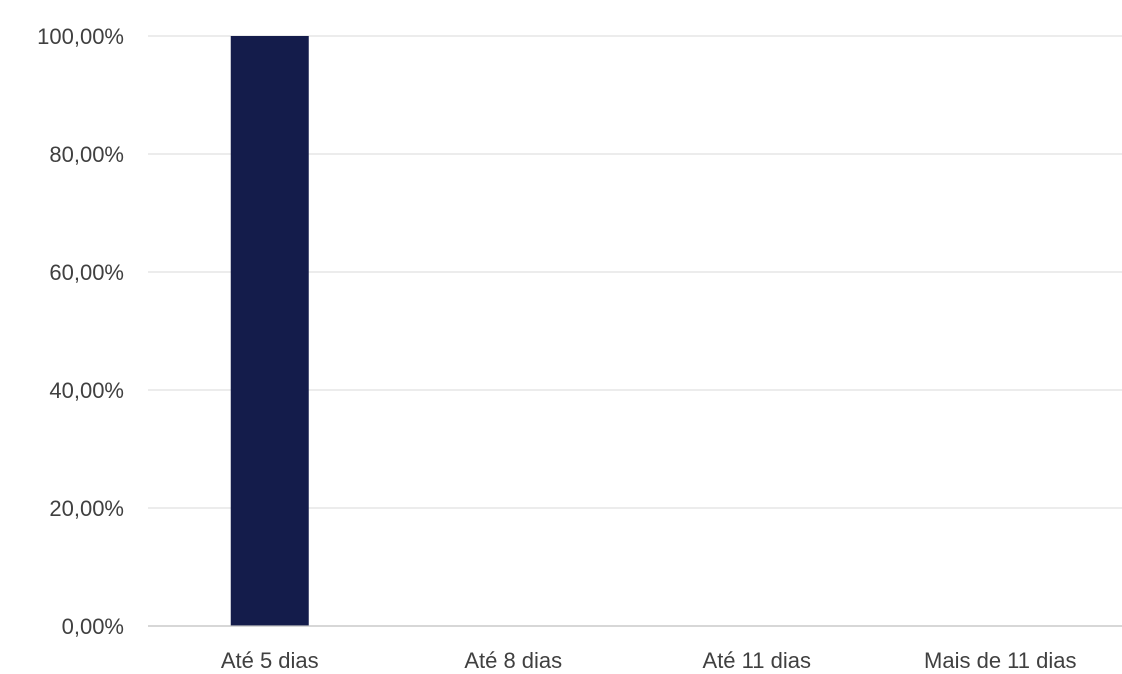 The width and height of the screenshot is (1122, 674). What do you see at coordinates (86, 154) in the screenshot?
I see `y-tick-label: 80,00%` at bounding box center [86, 154].